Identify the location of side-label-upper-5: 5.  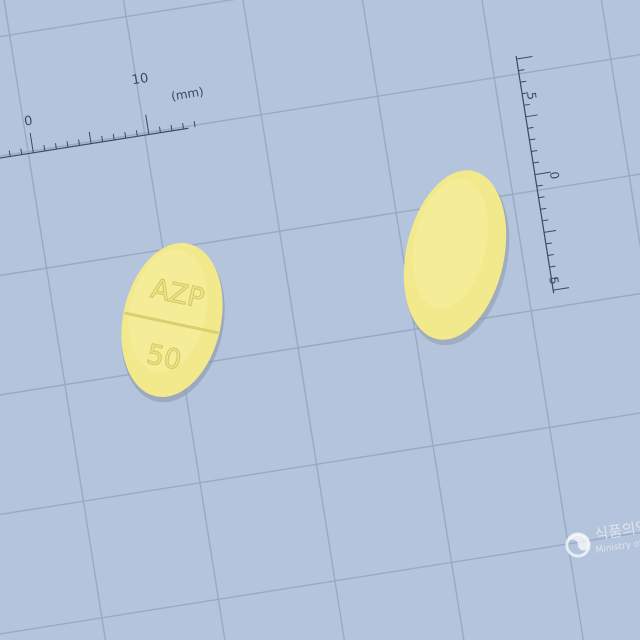
(531, 96).